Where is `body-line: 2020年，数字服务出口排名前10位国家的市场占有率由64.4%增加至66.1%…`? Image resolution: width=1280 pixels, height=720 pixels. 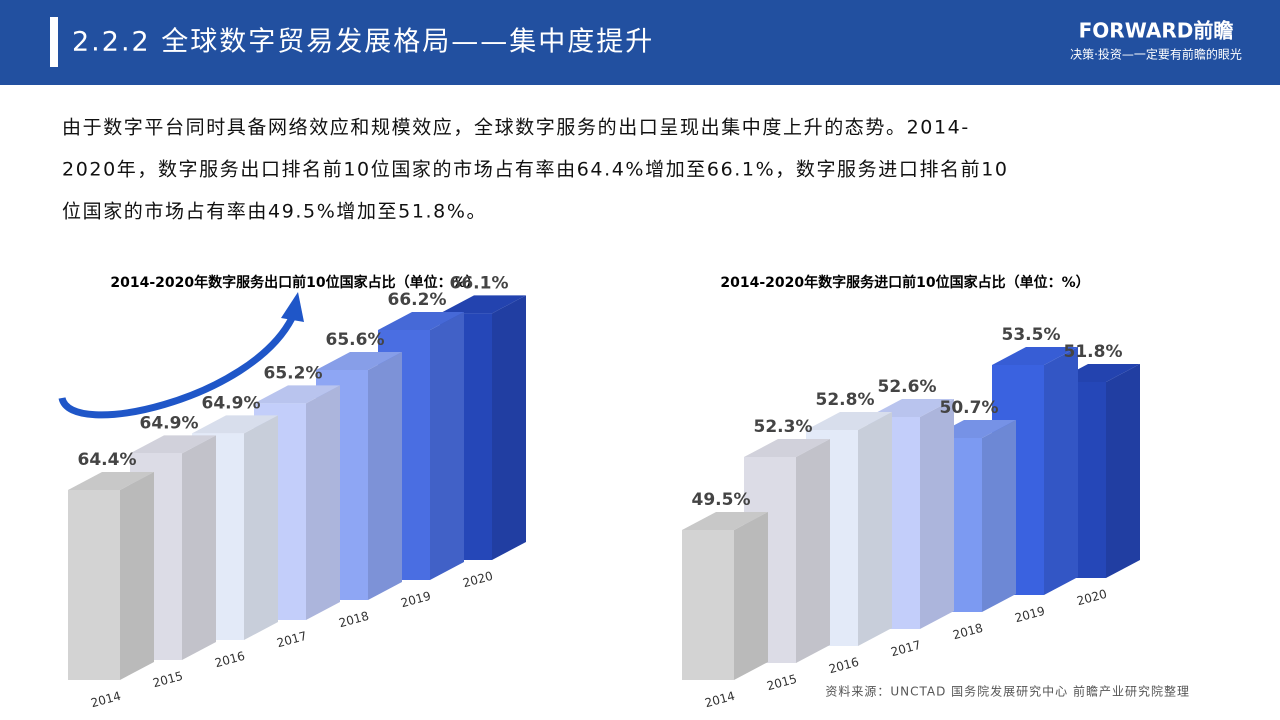 body-line: 2020年，数字服务出口排名前10位国家的市场占有率由64.4%增加至66.1%… is located at coordinates (535, 170).